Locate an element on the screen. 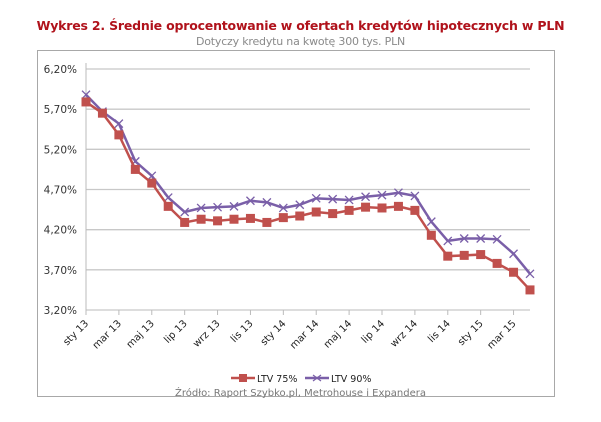  x-tick-label: sty 13 is located at coordinates (76, 333).